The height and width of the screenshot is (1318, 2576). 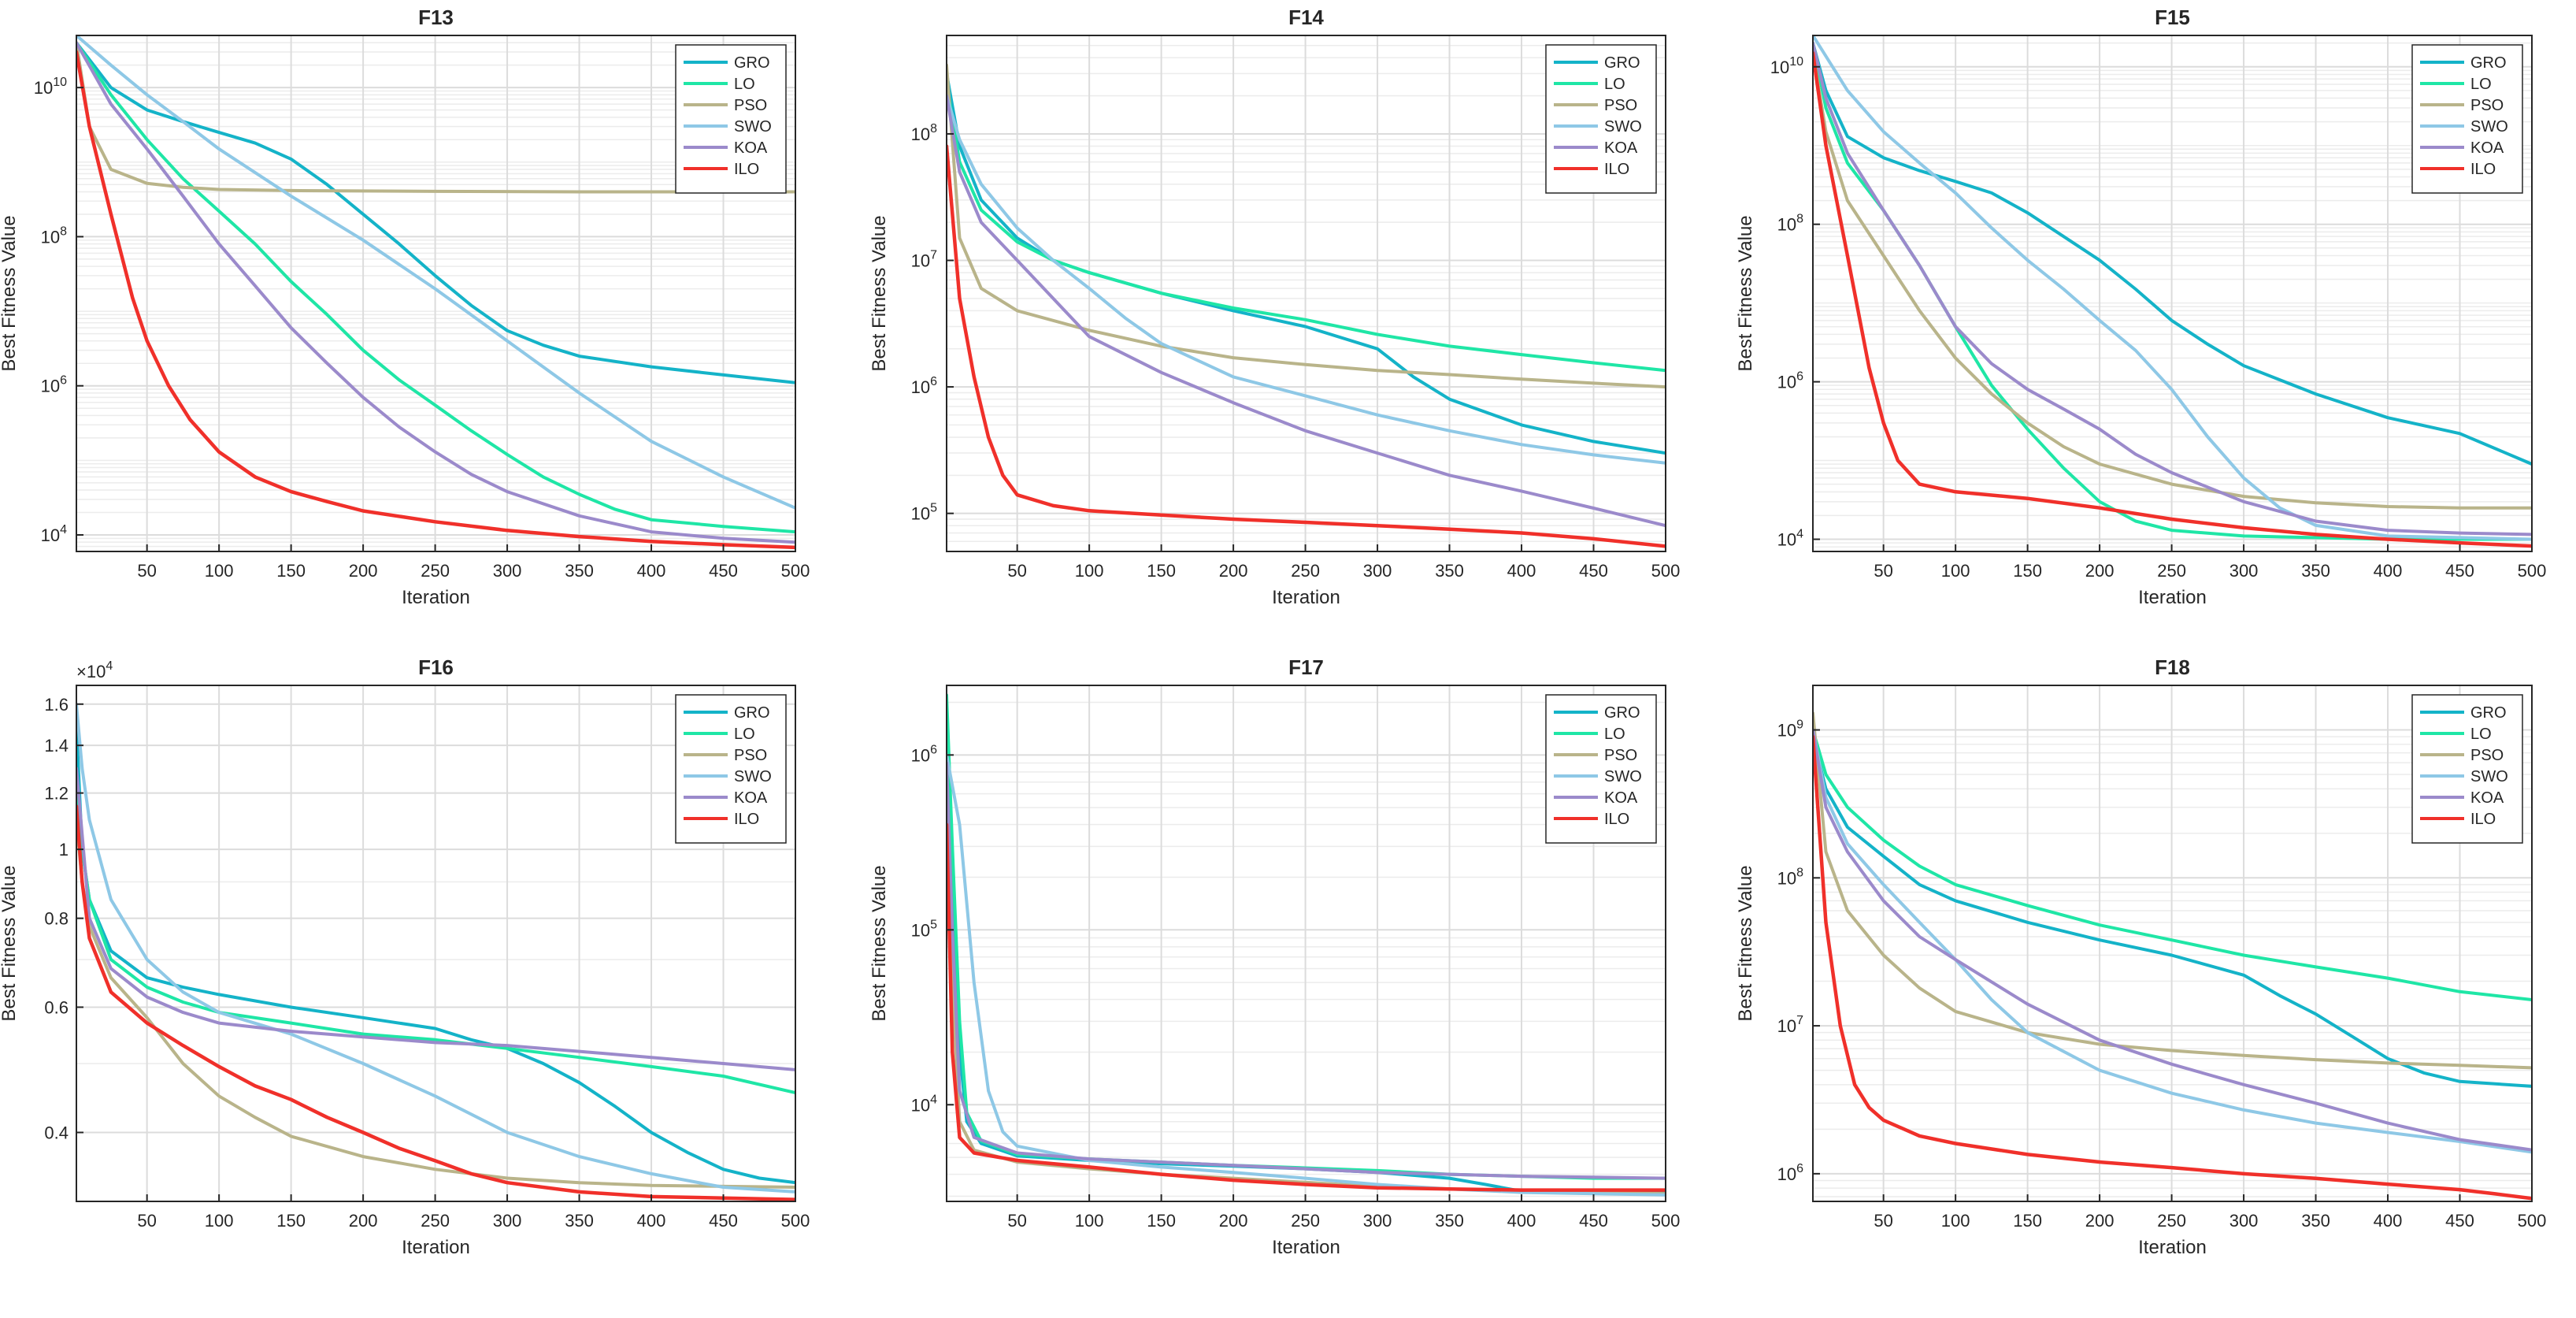 I want to click on grid, so click(x=436, y=293).